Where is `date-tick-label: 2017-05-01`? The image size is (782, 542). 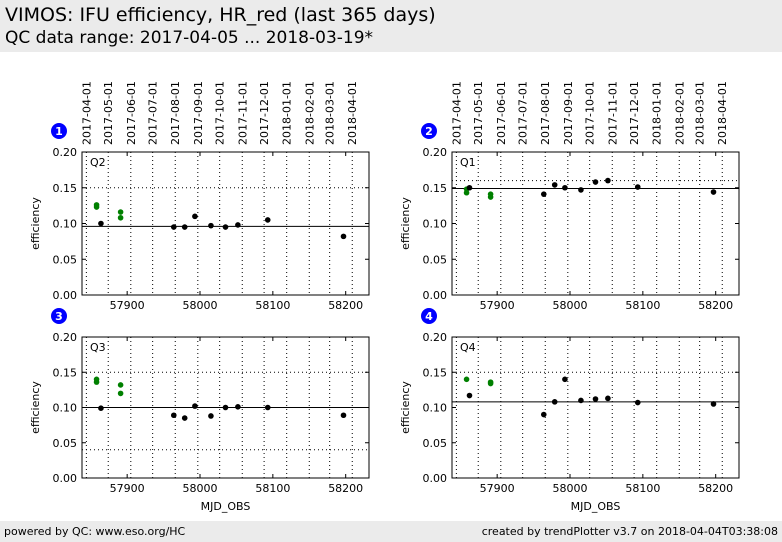 date-tick-label: 2017-05-01 is located at coordinates (108, 113).